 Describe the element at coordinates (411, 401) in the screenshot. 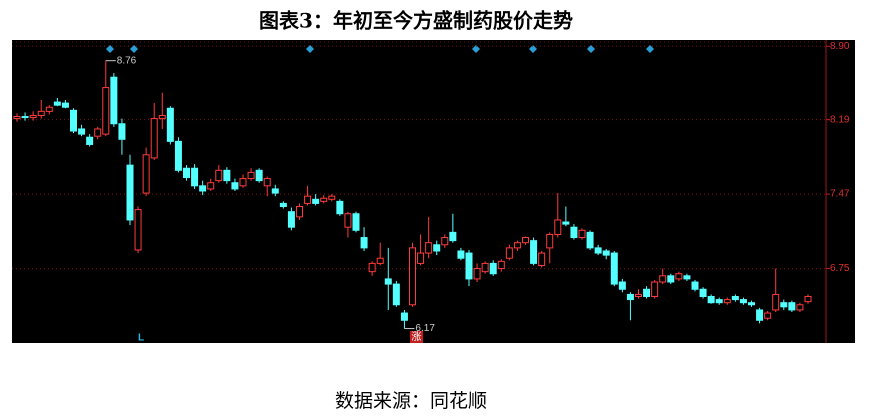

I see `source-note: 数据来源：同花顺` at that location.